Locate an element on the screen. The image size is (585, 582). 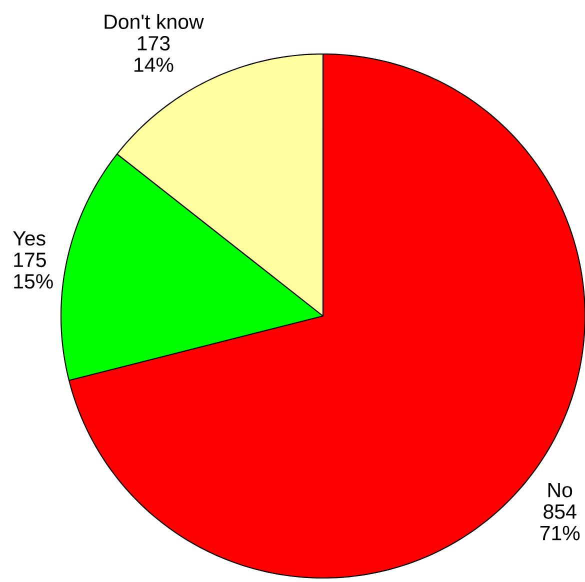
slice-label: Yes is located at coordinates (29, 238).